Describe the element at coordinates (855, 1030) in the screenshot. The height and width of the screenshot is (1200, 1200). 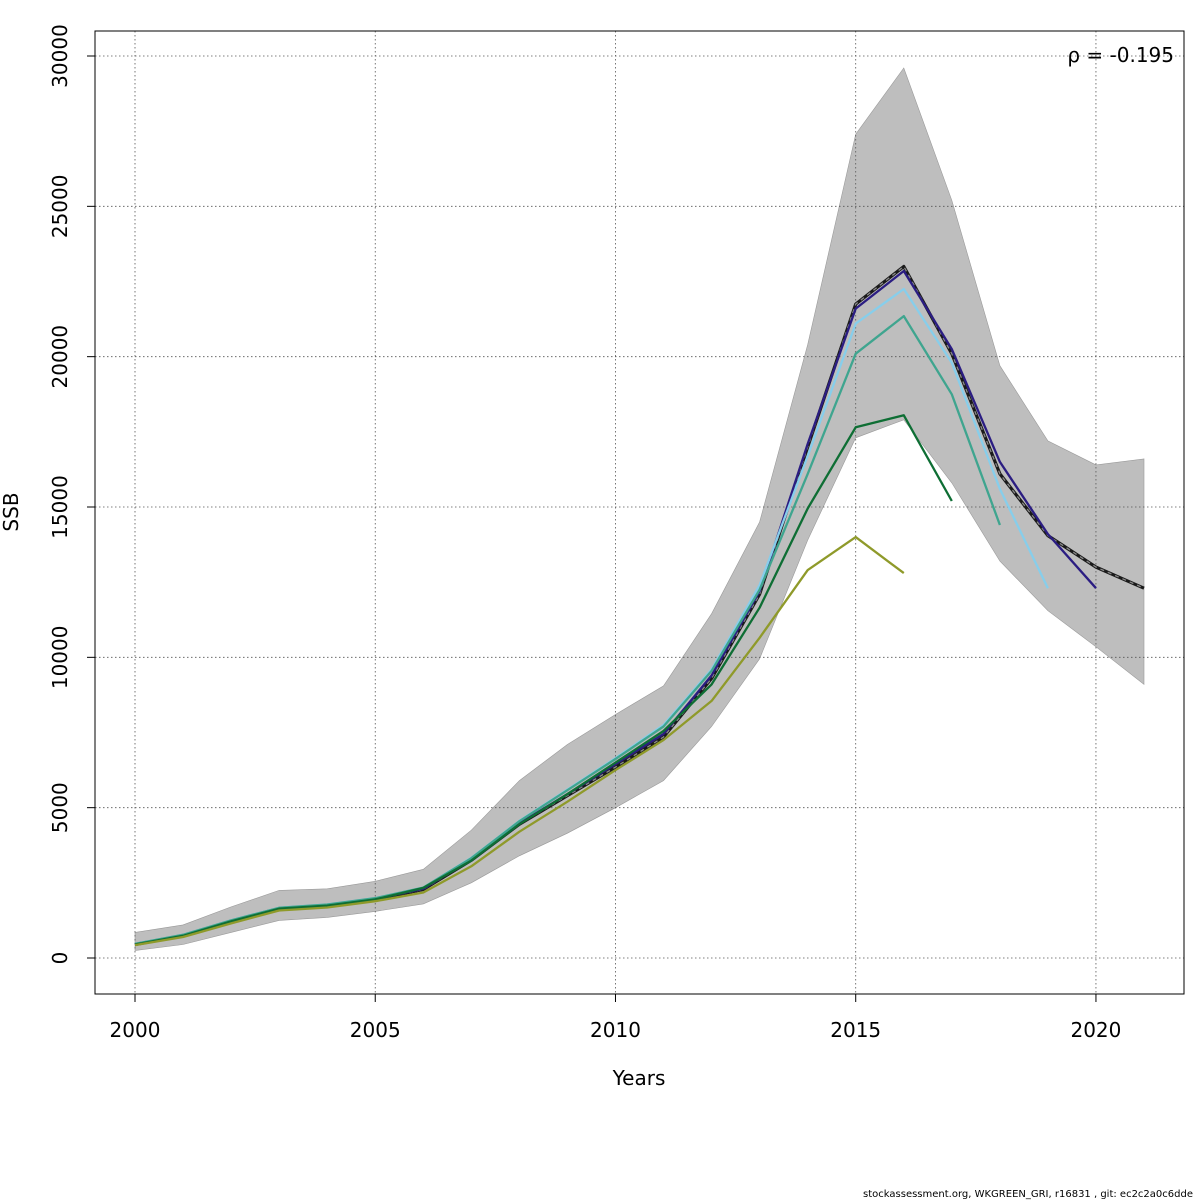
I see `x-tick-label: 2015` at that location.